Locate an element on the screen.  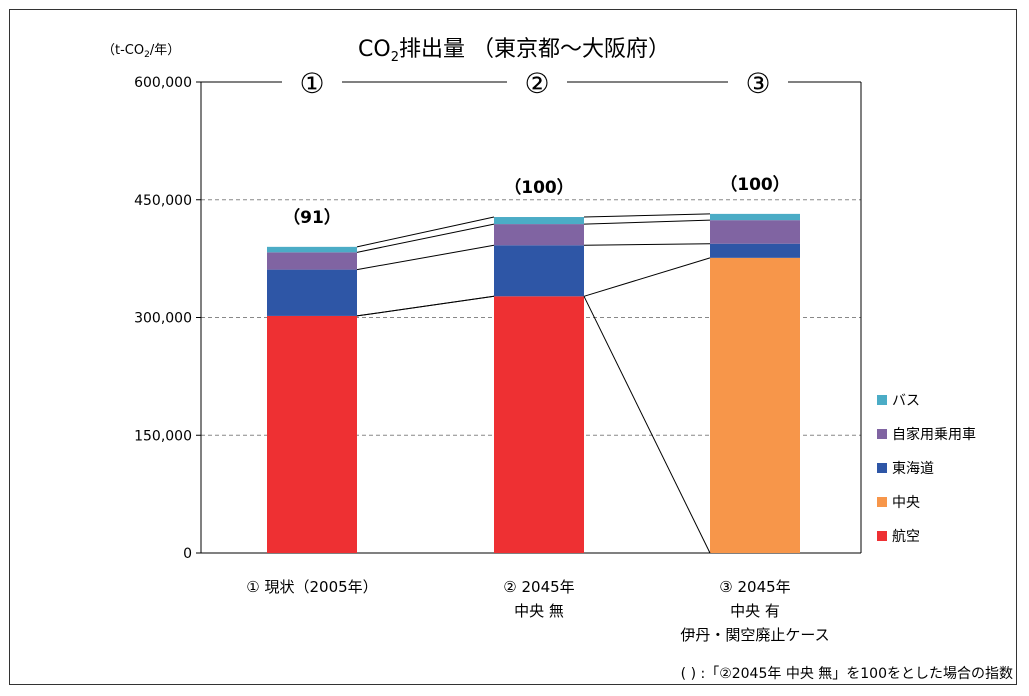
y-tick-label: 450,000 is located at coordinates (163, 201).